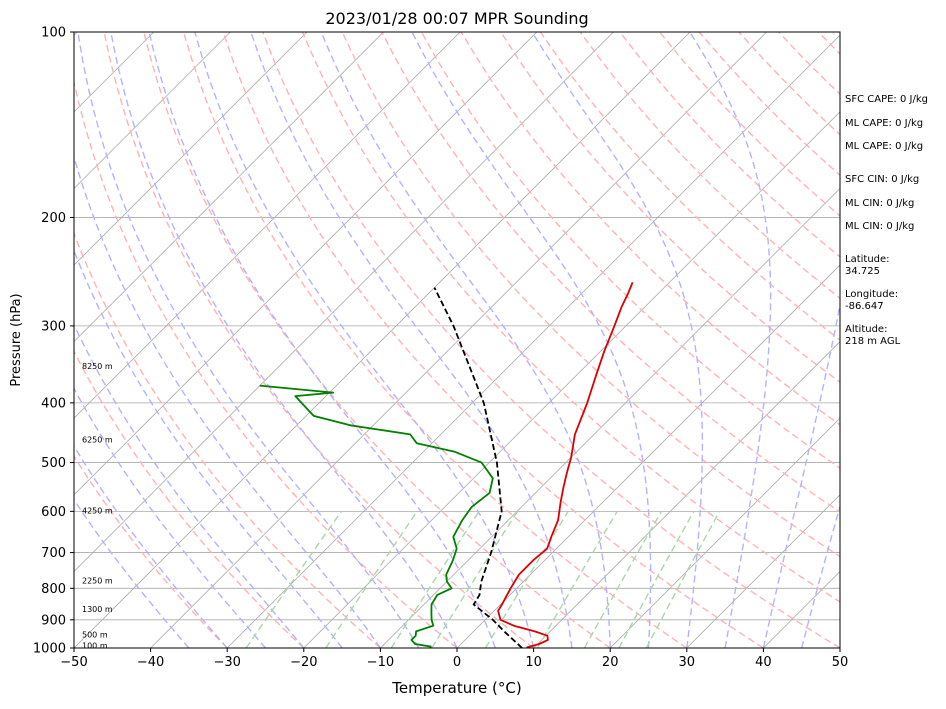  Describe the element at coordinates (687, 662) in the screenshot. I see `x-tick-label: 30` at that location.